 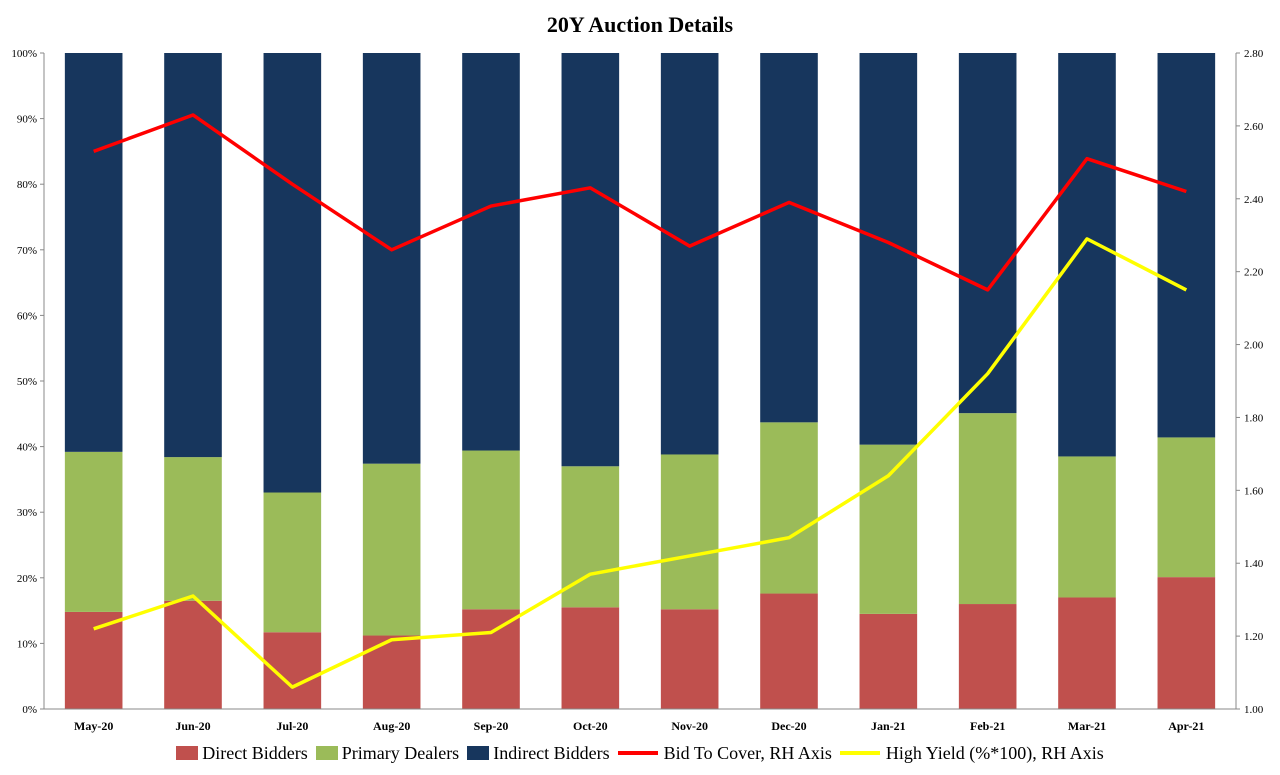 What do you see at coordinates (27, 251) in the screenshot?
I see `left-tick-label: 70%` at bounding box center [27, 251].